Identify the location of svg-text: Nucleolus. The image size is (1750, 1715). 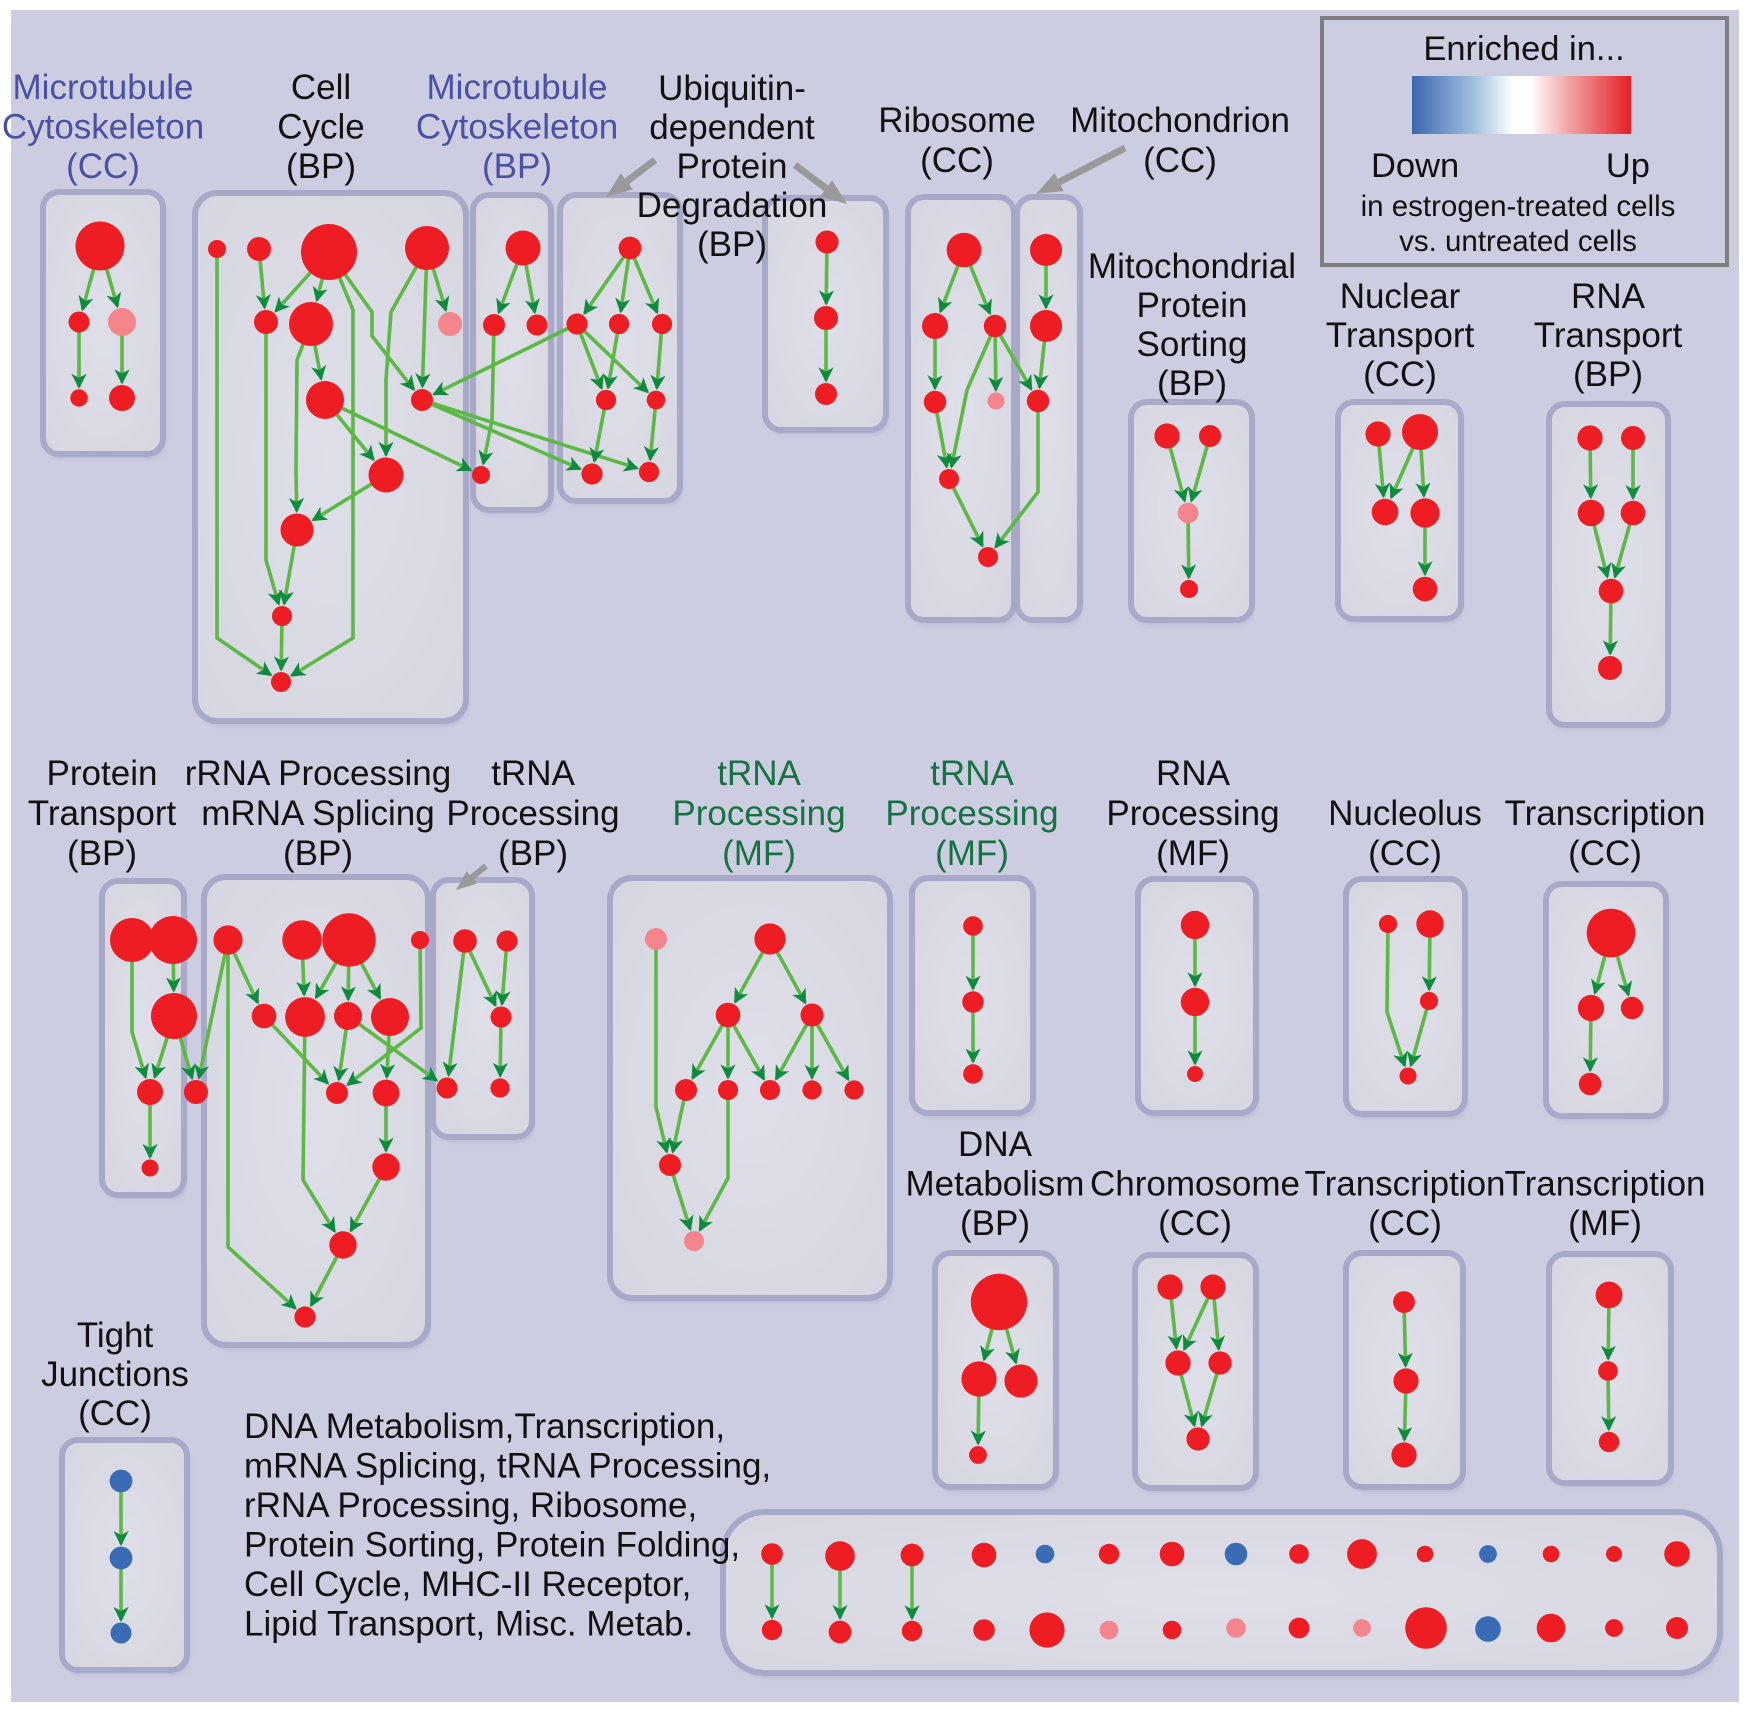
(1405, 813).